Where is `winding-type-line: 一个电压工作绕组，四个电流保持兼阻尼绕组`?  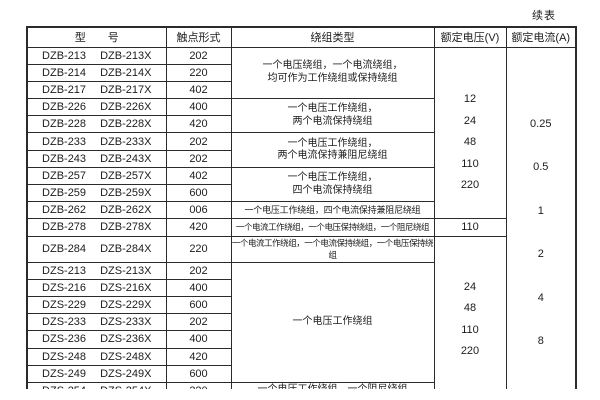 winding-type-line: 一个电压工作绕组，四个电流保持兼阻尼绕组 is located at coordinates (332, 210).